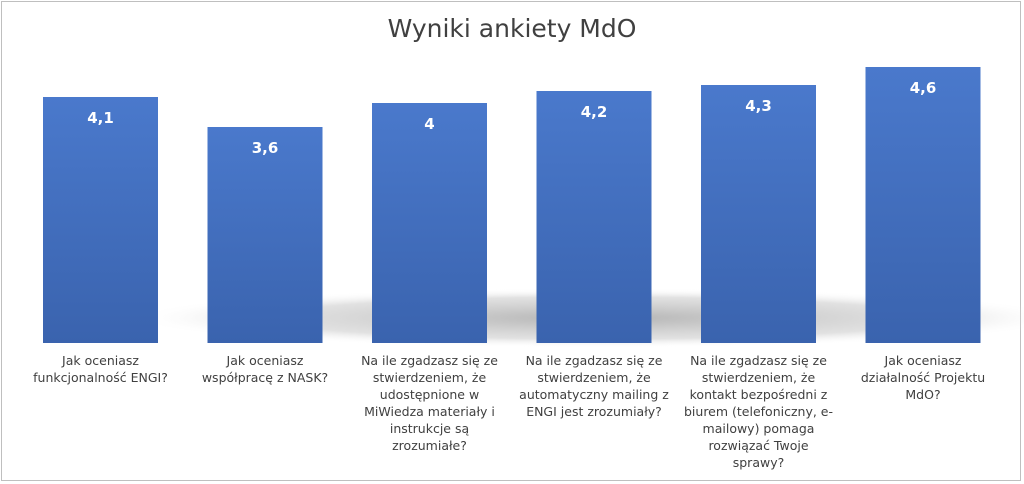 This screenshot has height=484, width=1024. I want to click on category-label-2: Jak oceniasz współpracę z NASK?, so click(265, 369).